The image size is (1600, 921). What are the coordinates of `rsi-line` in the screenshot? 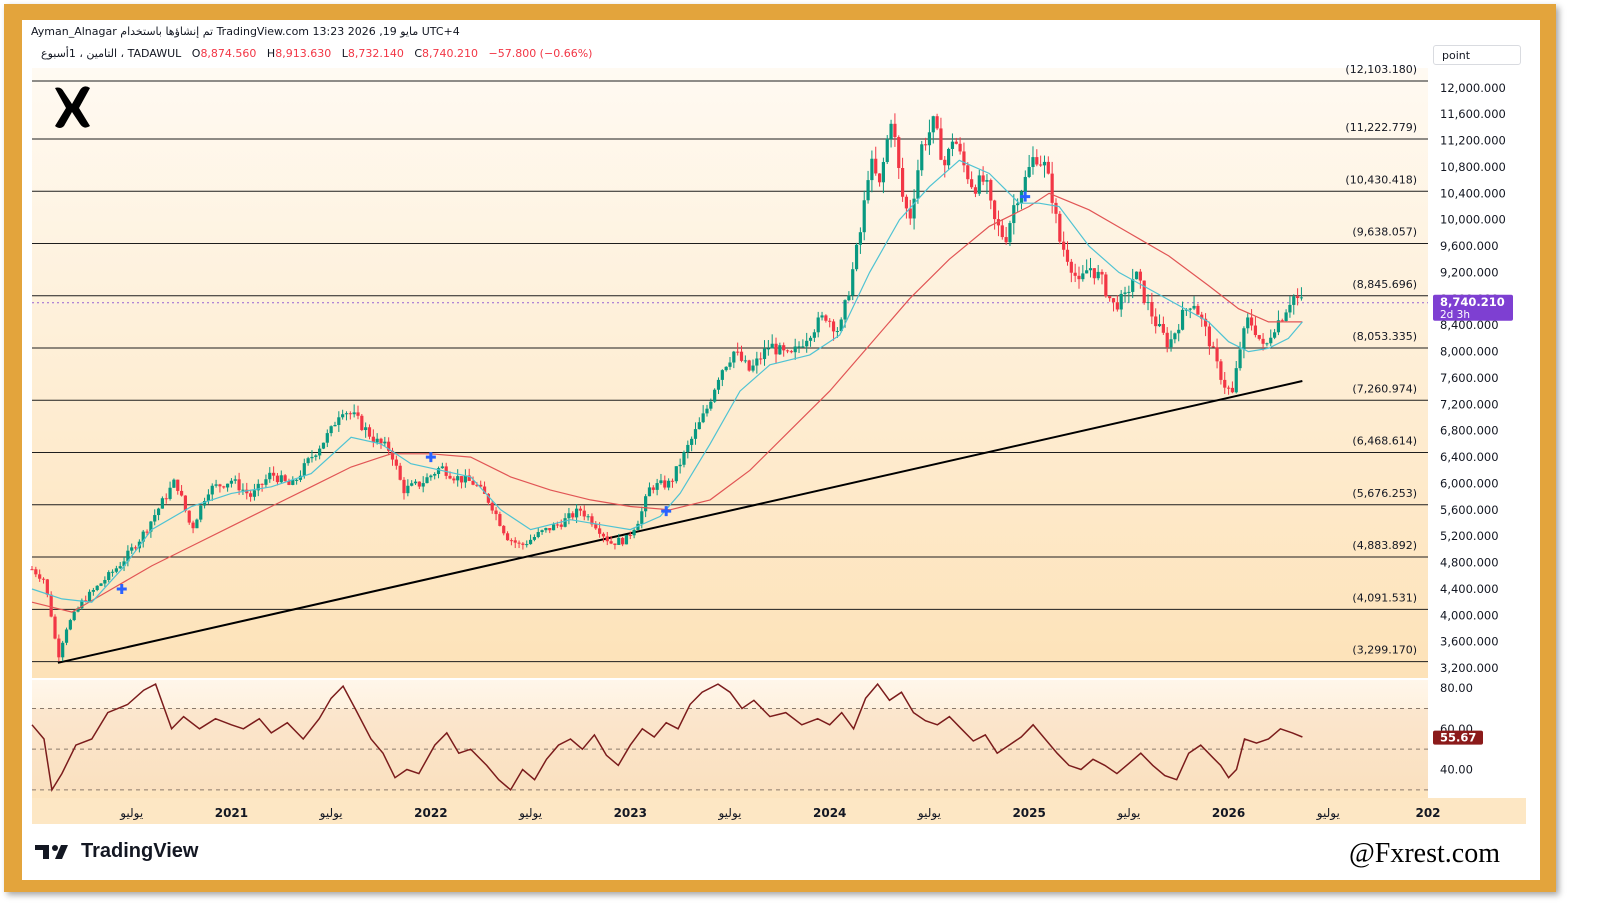 It's located at (667, 737).